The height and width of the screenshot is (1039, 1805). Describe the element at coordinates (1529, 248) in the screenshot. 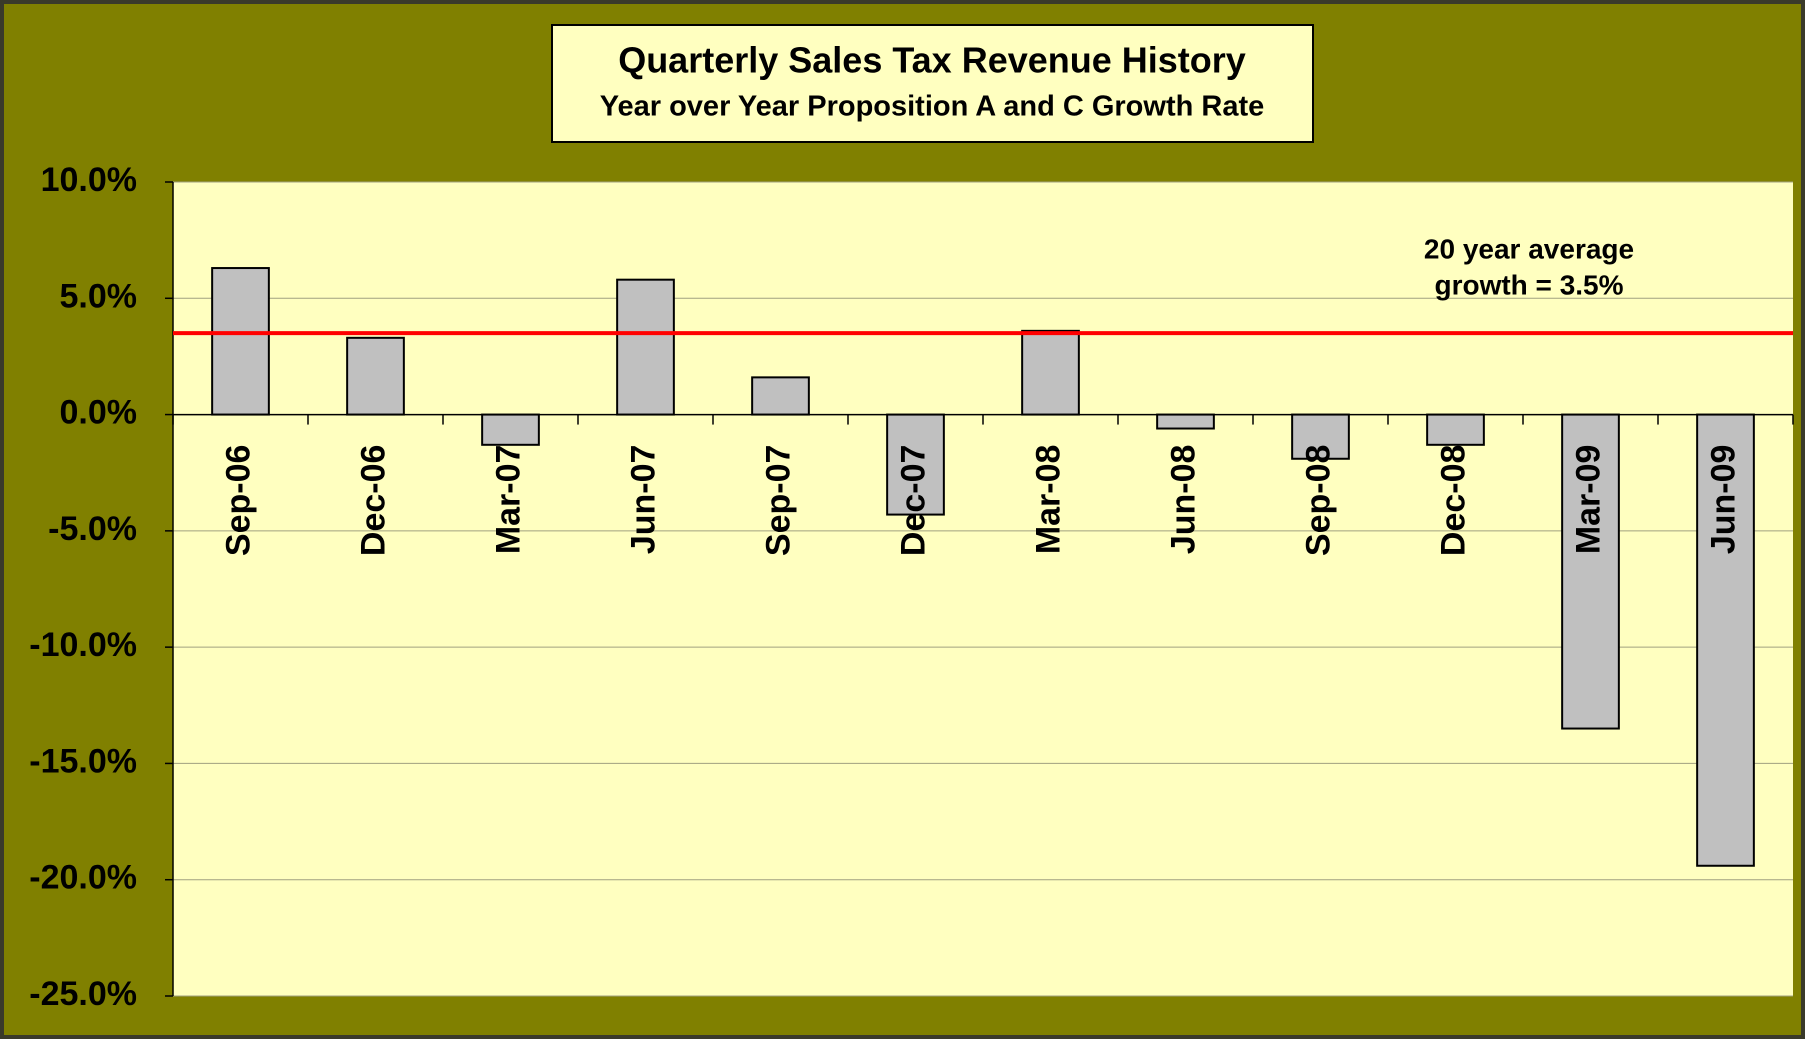

I see `annotation: 20 year average` at that location.